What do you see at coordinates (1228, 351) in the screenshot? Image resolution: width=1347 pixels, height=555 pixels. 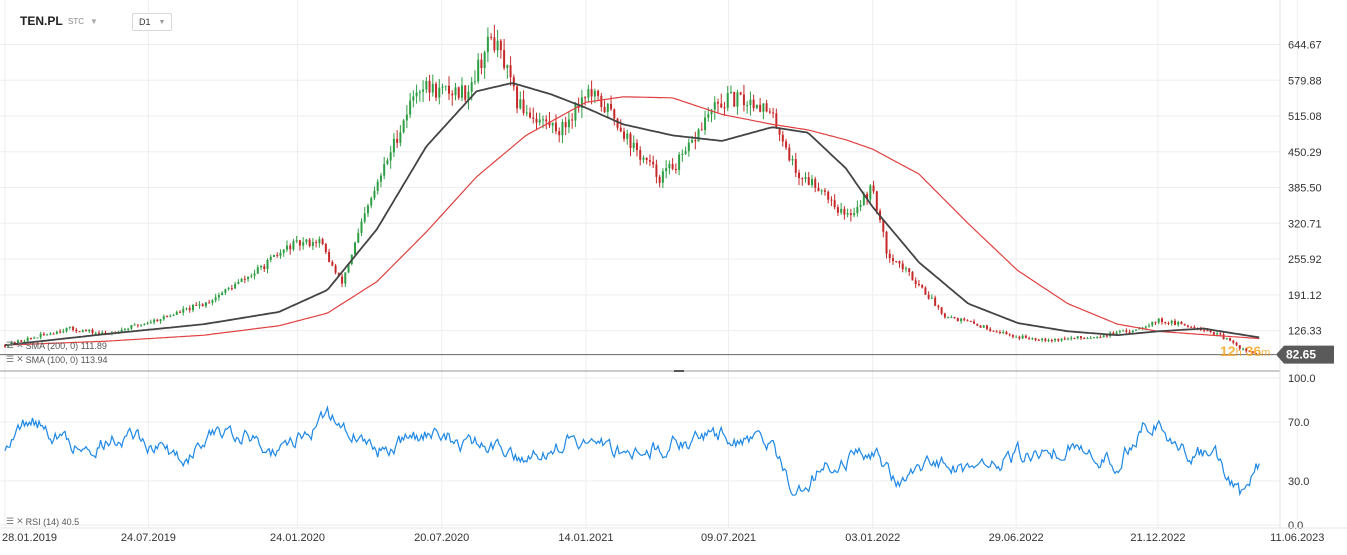 I see `countdown-hours: 12` at bounding box center [1228, 351].